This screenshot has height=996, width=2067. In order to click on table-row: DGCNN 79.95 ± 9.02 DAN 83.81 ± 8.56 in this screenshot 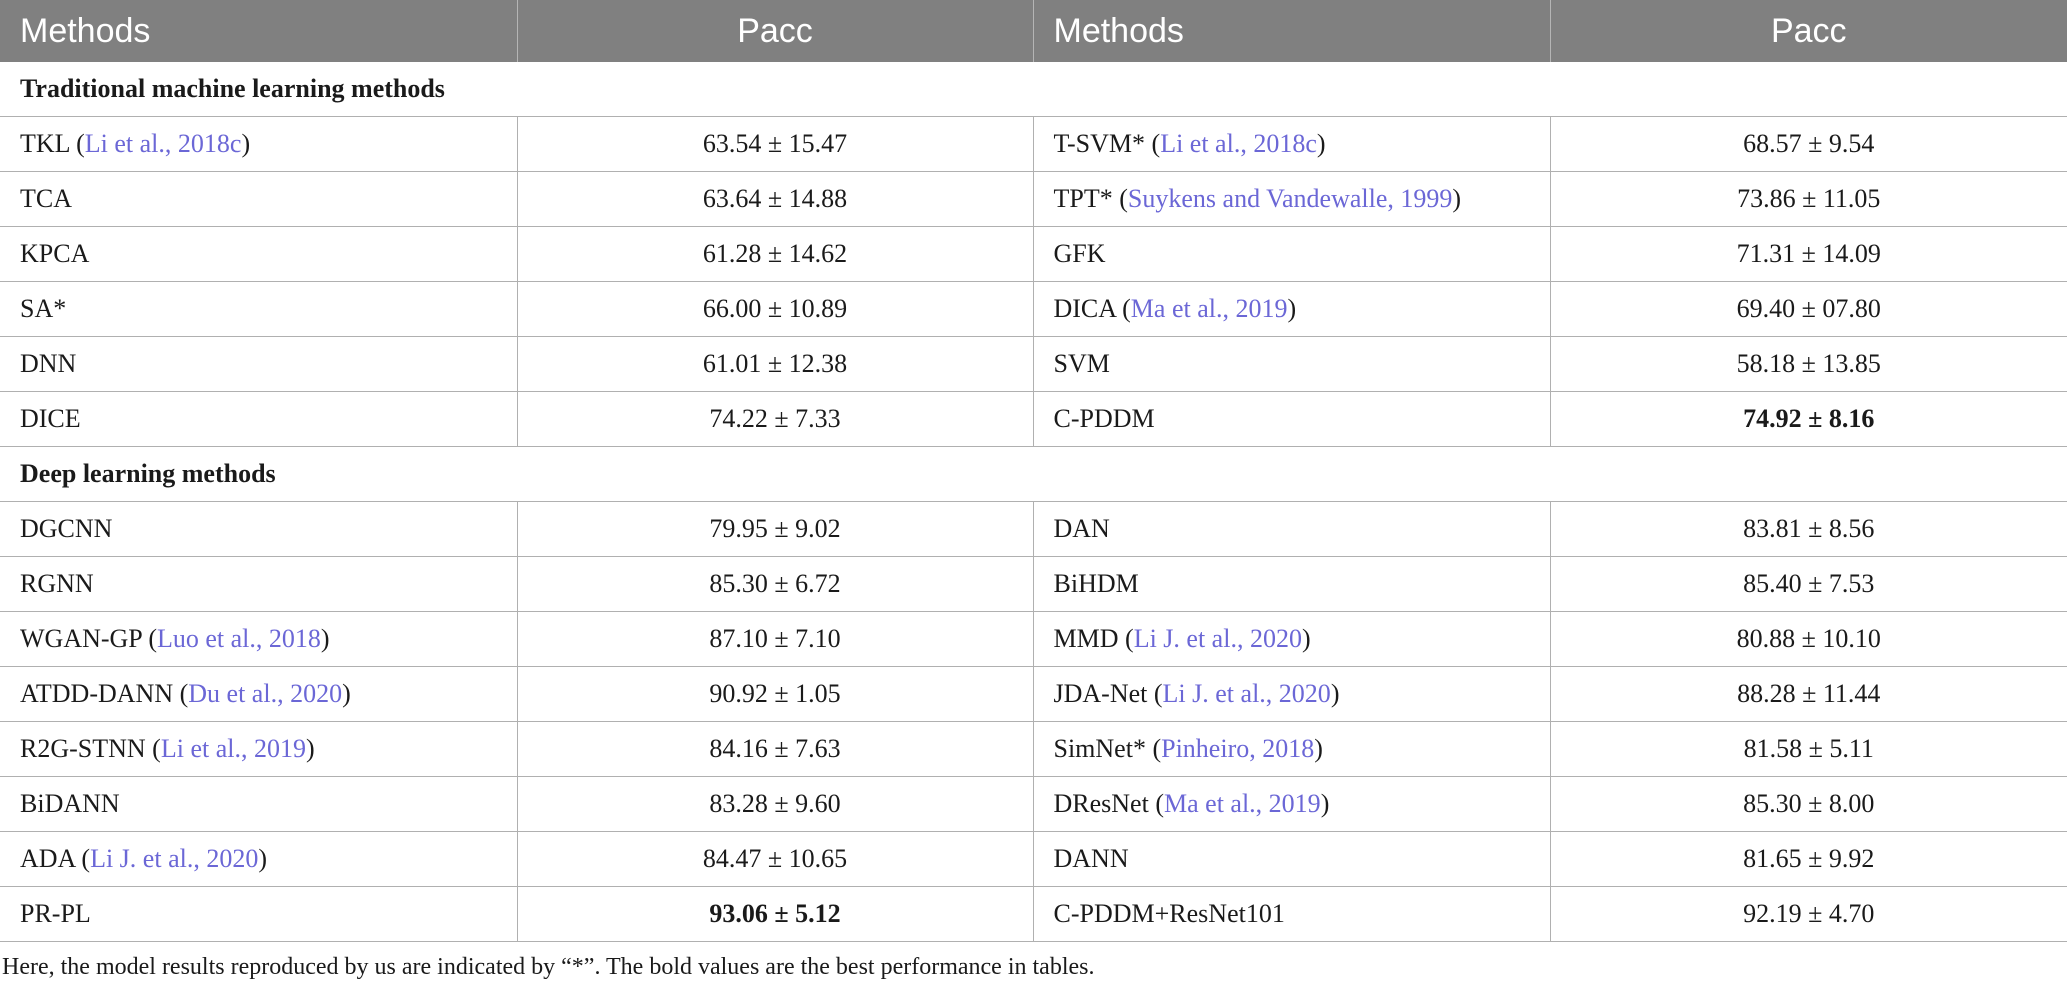, I will do `click(1033, 529)`.